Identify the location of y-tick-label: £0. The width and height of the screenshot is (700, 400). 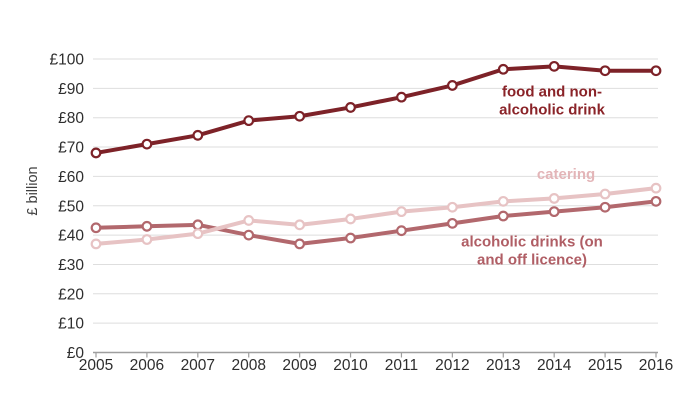
(76, 353).